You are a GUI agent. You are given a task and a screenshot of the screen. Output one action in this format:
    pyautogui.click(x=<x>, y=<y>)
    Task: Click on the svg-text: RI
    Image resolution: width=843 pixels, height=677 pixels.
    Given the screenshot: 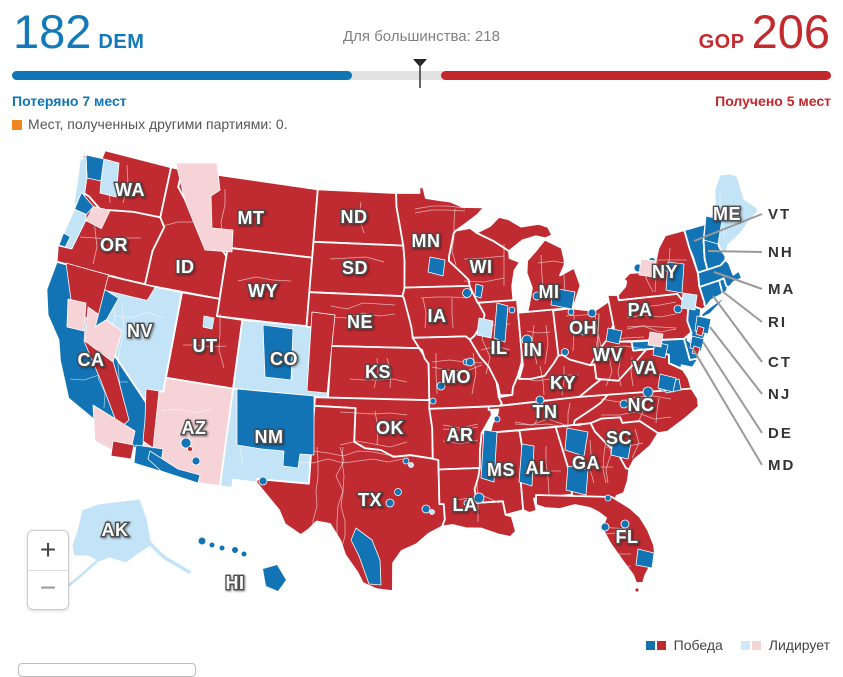 What is the action you would take?
    pyautogui.click(x=777, y=322)
    